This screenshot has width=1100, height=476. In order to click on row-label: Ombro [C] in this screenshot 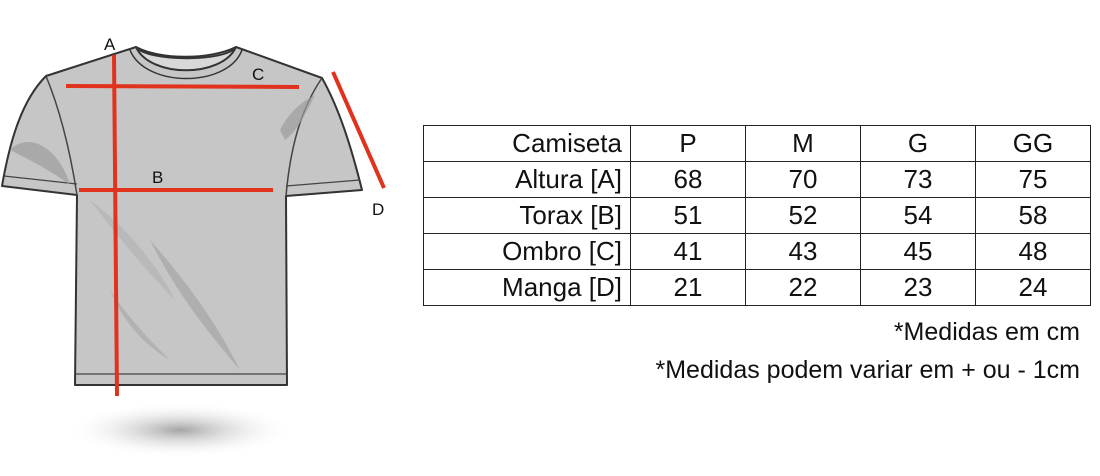, I will do `click(527, 251)`.